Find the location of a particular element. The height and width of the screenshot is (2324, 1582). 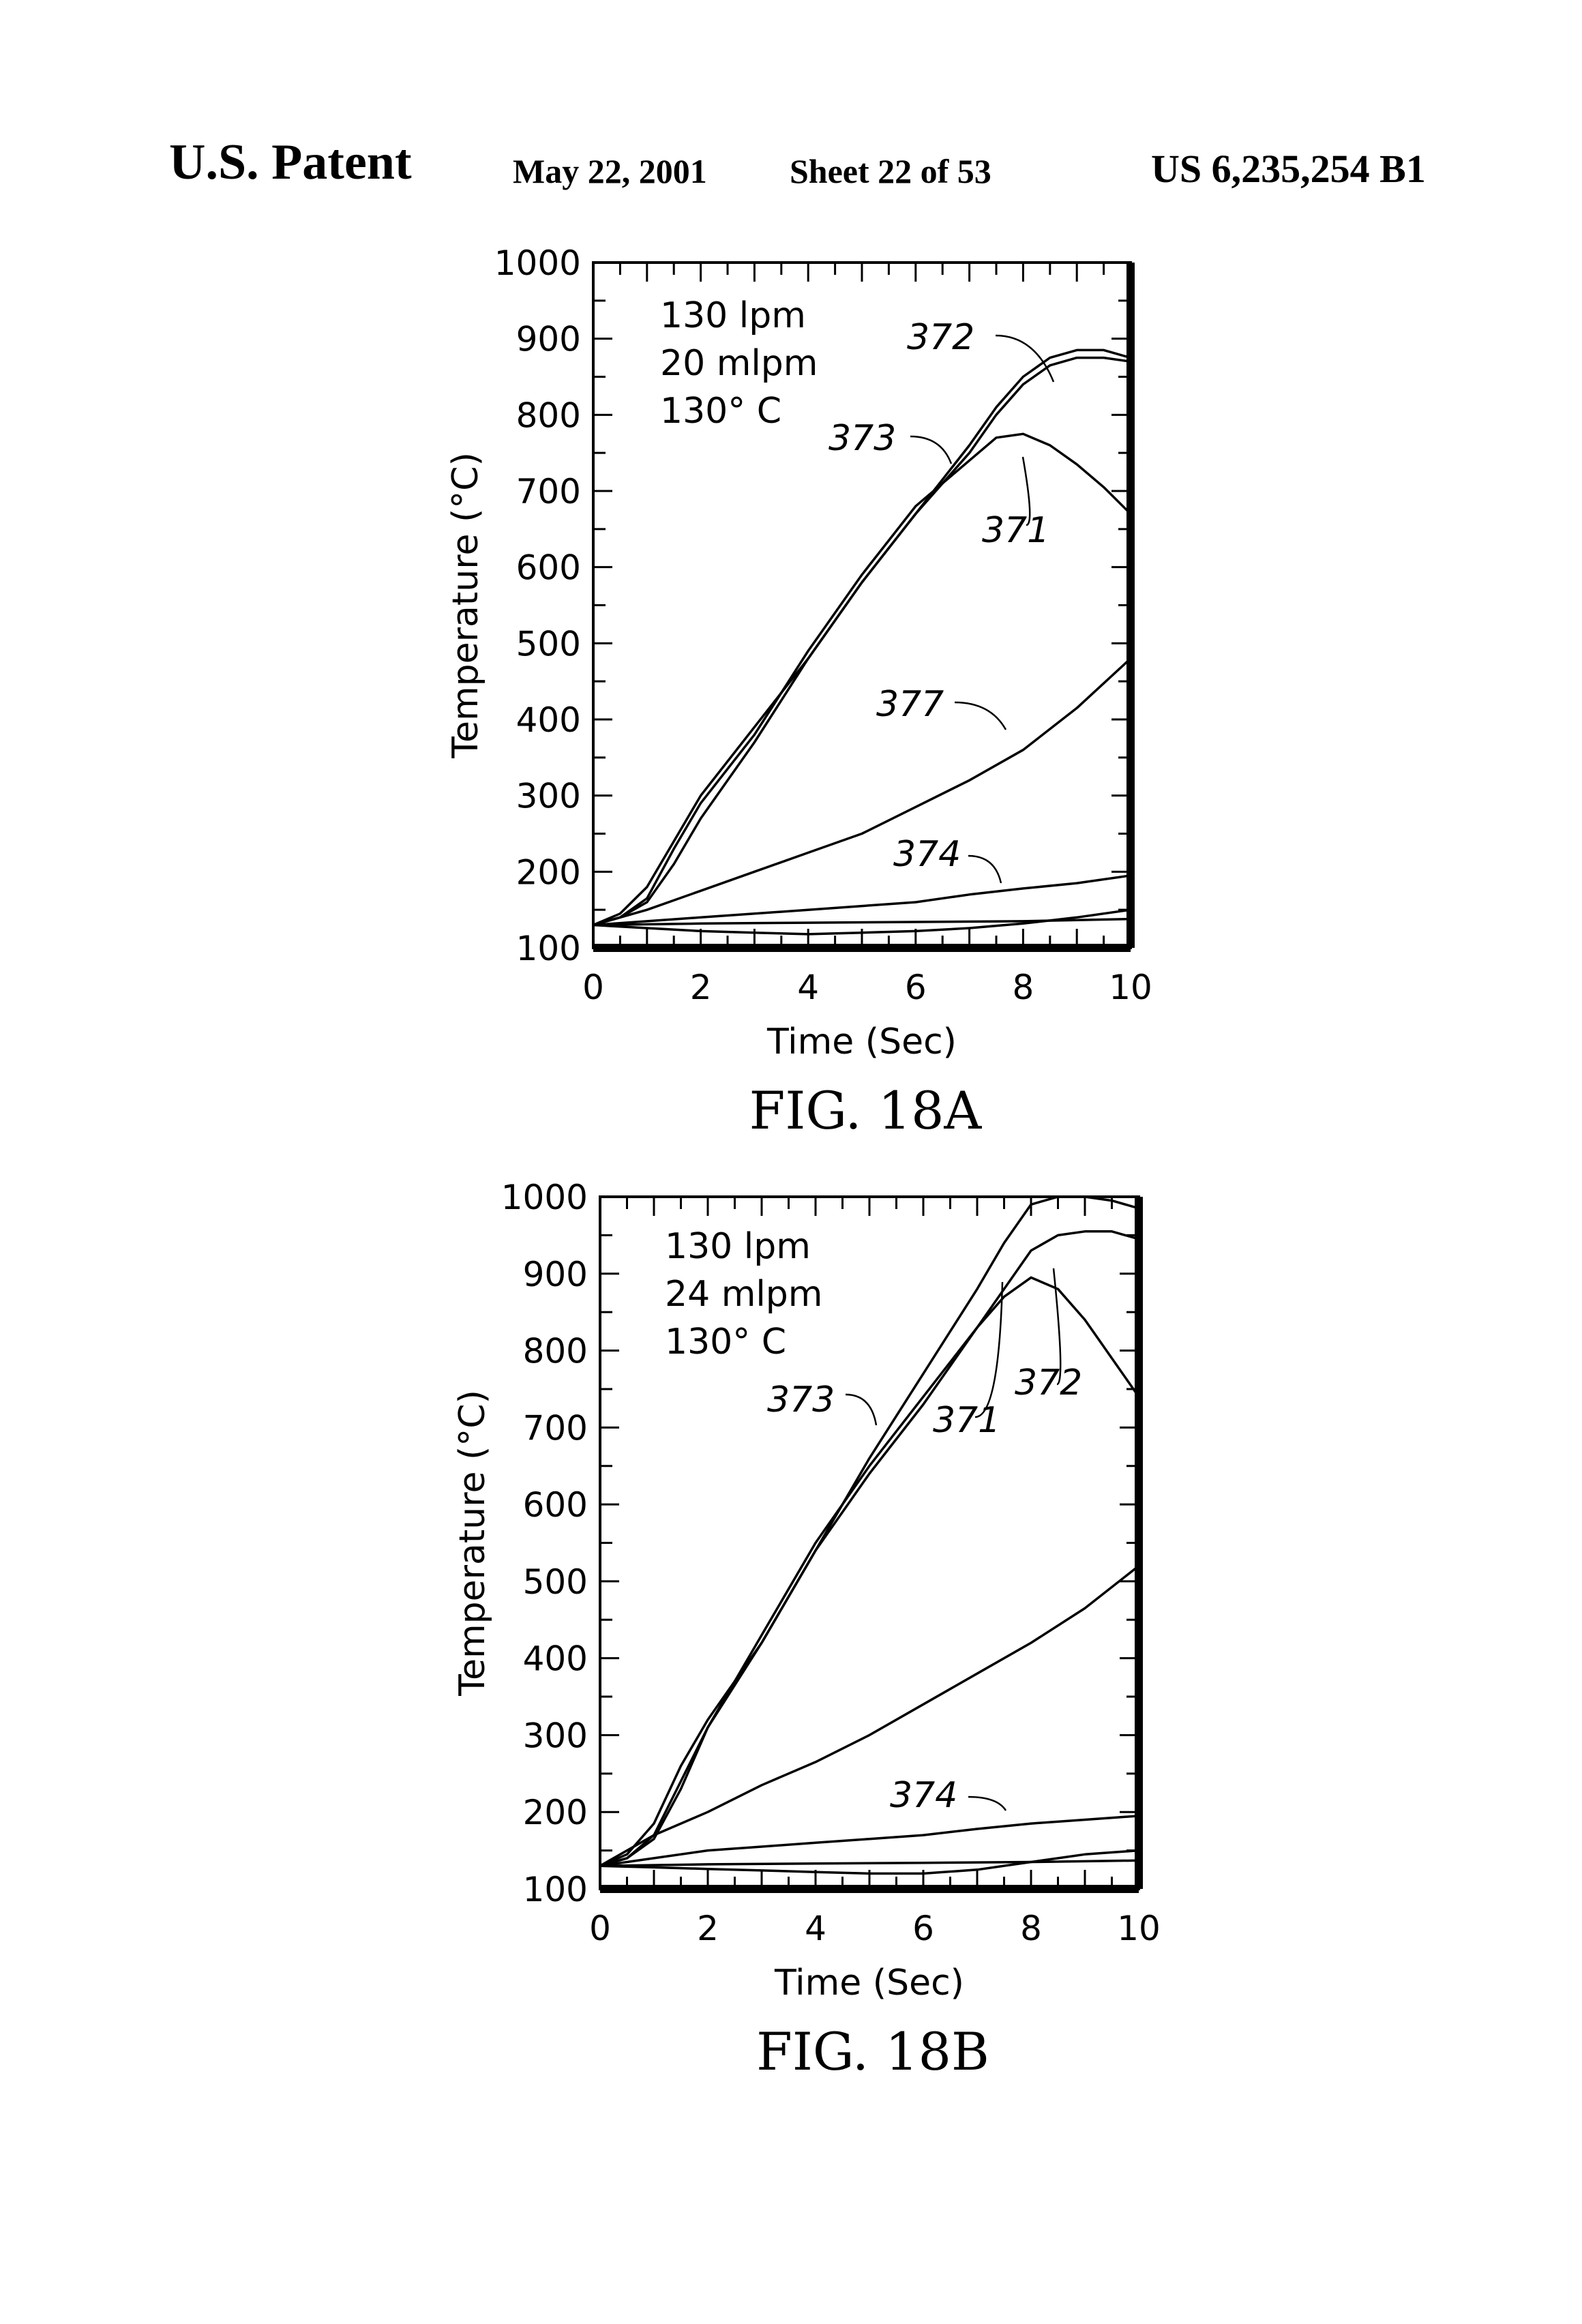

patent-header-label: U.S. Patent is located at coordinates (290, 163).